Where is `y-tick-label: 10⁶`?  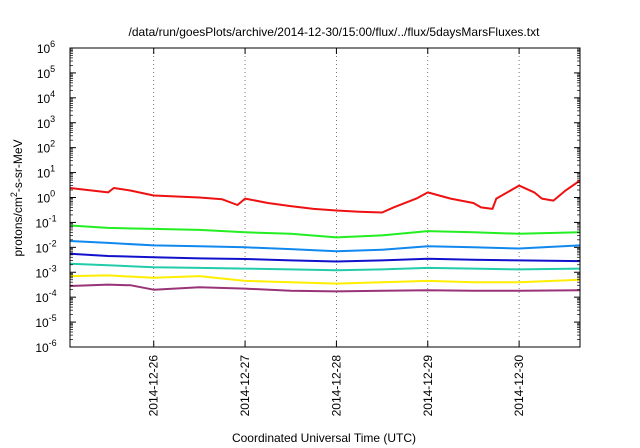
y-tick-label: 10⁶ is located at coordinates (46, 47).